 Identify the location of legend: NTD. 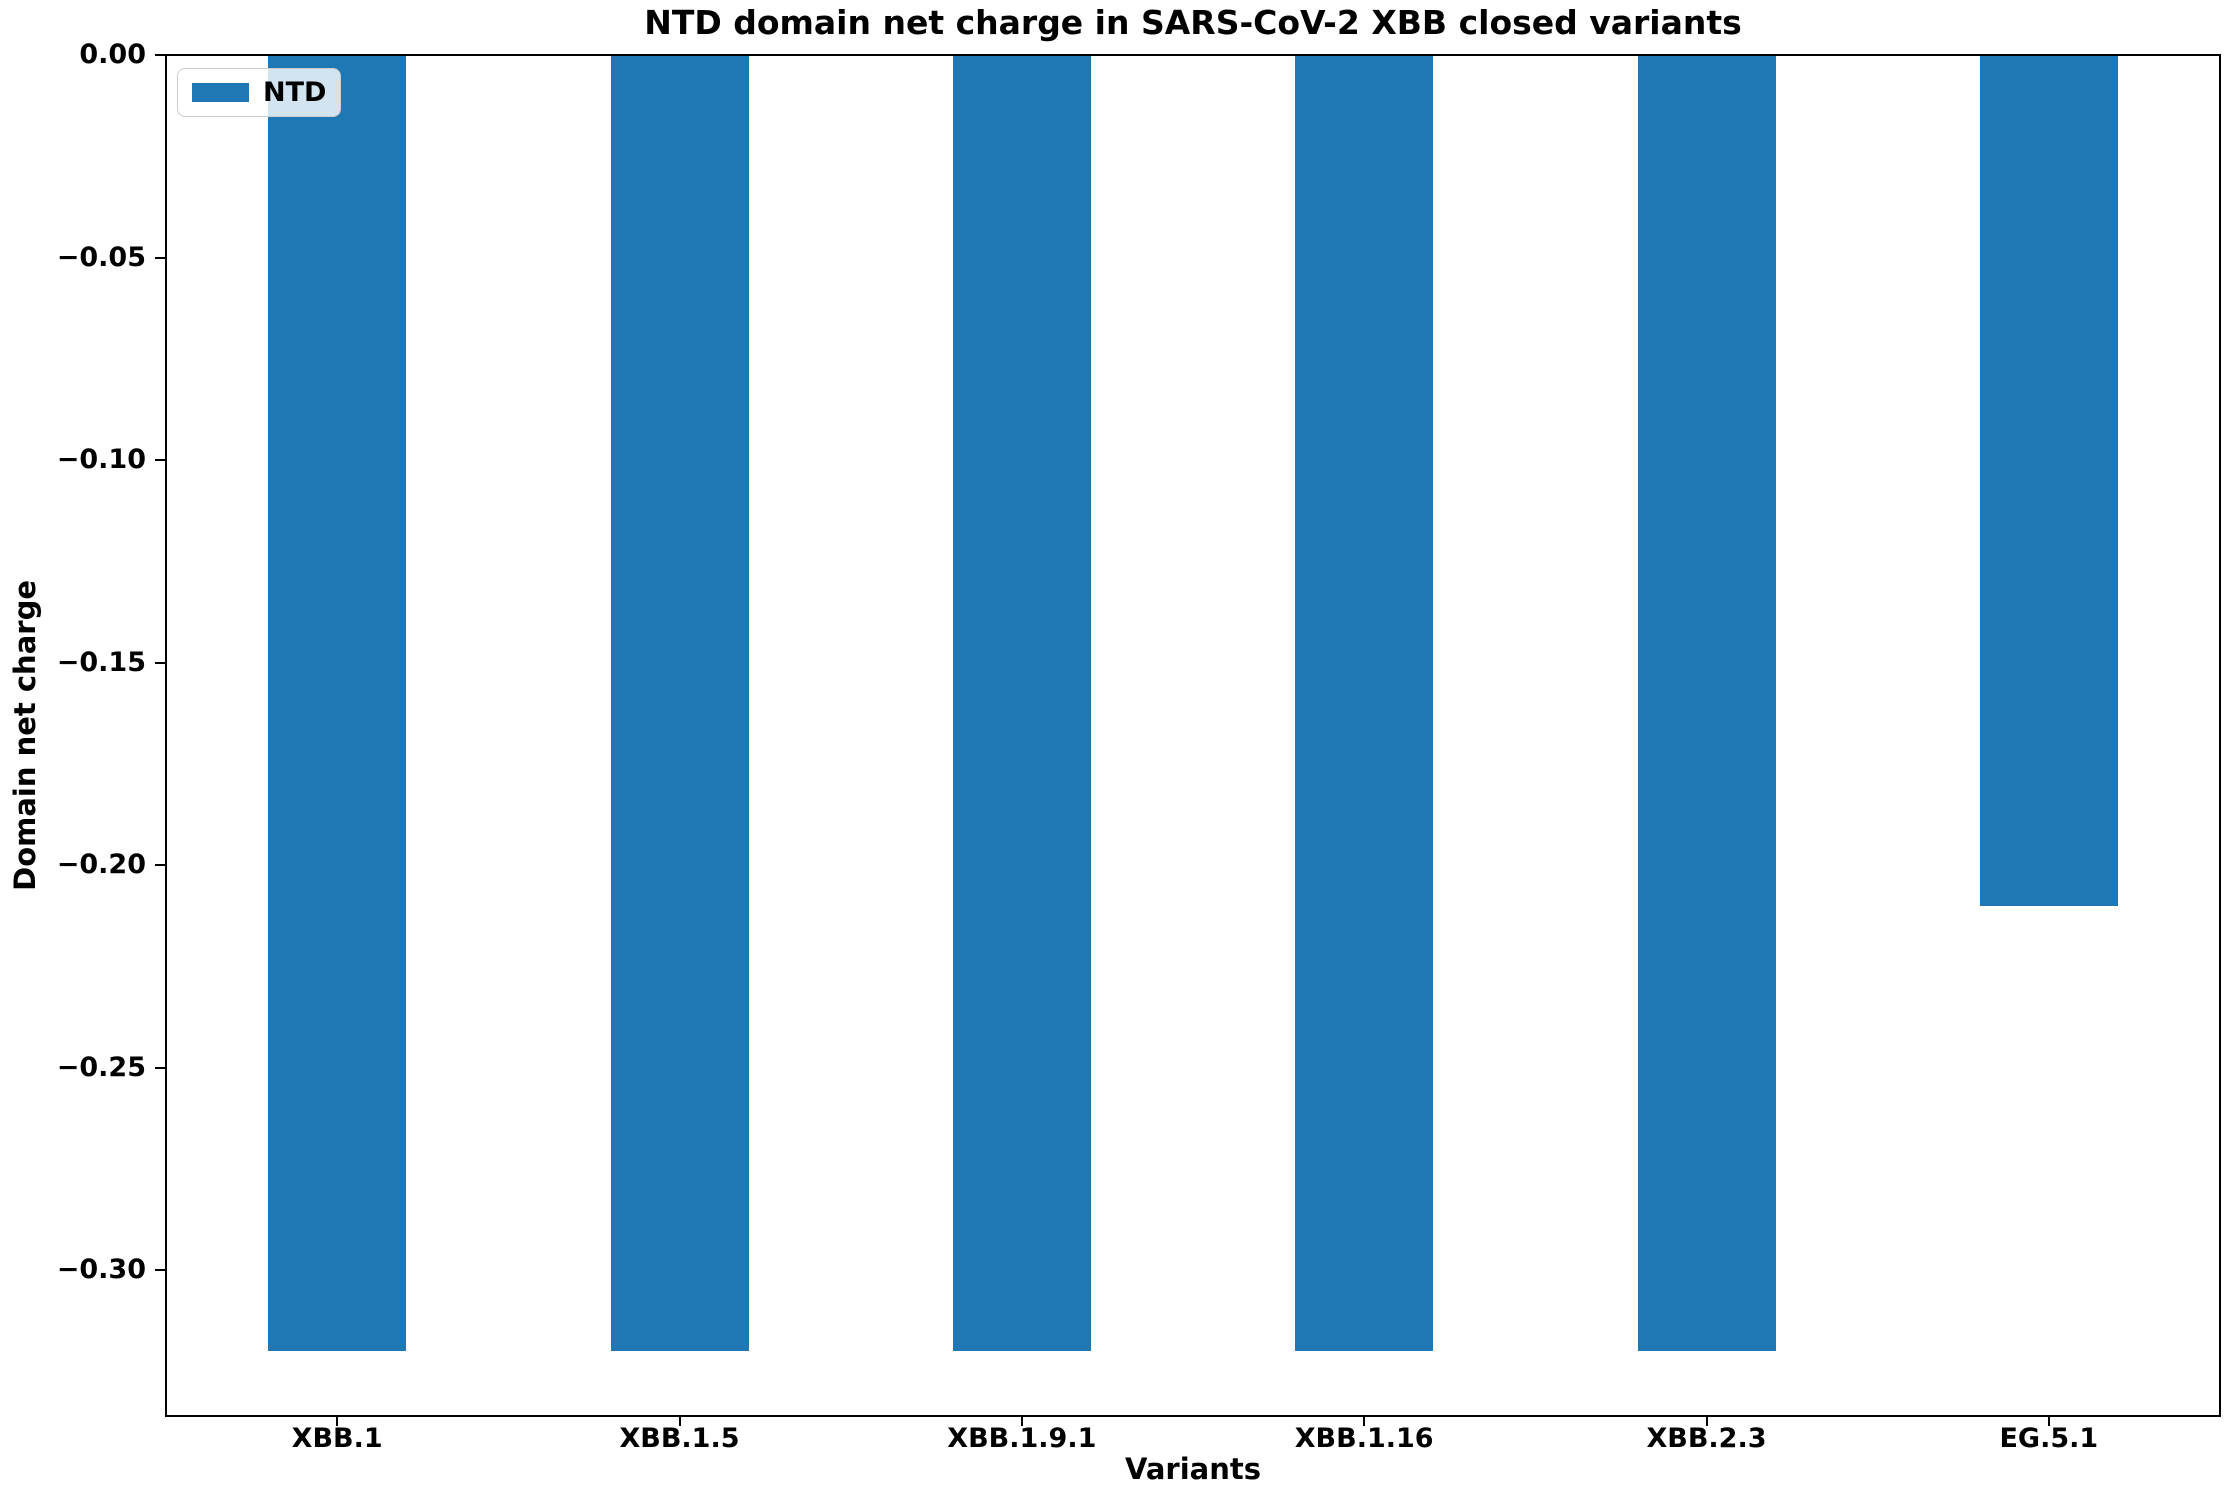
(259, 92).